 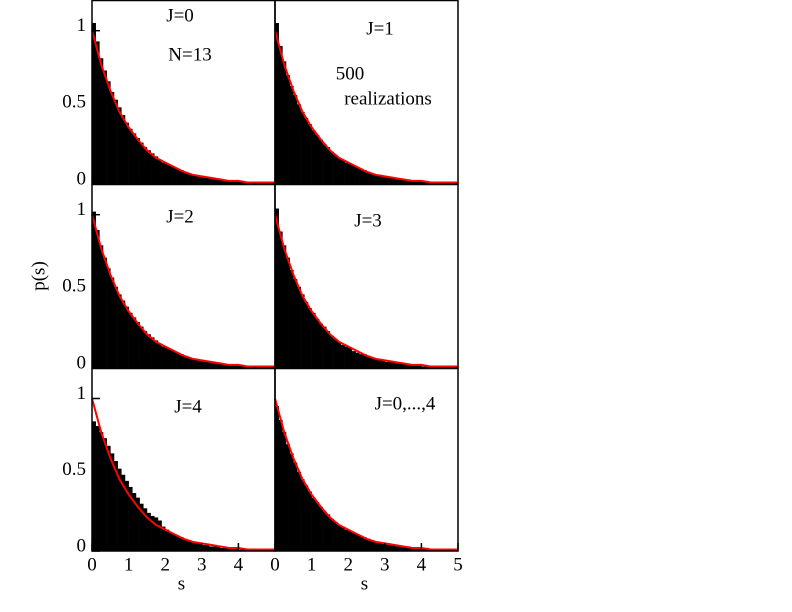 I want to click on annotation: J=0, so click(x=180, y=15).